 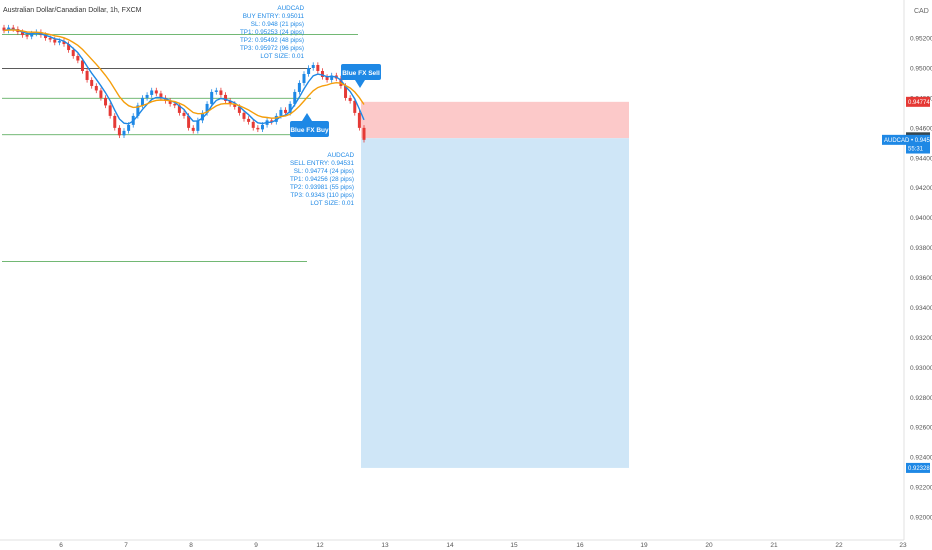 What do you see at coordinates (322, 187) in the screenshot?
I see `sell-note-line: TP2: 0.93981 (55 pips)` at bounding box center [322, 187].